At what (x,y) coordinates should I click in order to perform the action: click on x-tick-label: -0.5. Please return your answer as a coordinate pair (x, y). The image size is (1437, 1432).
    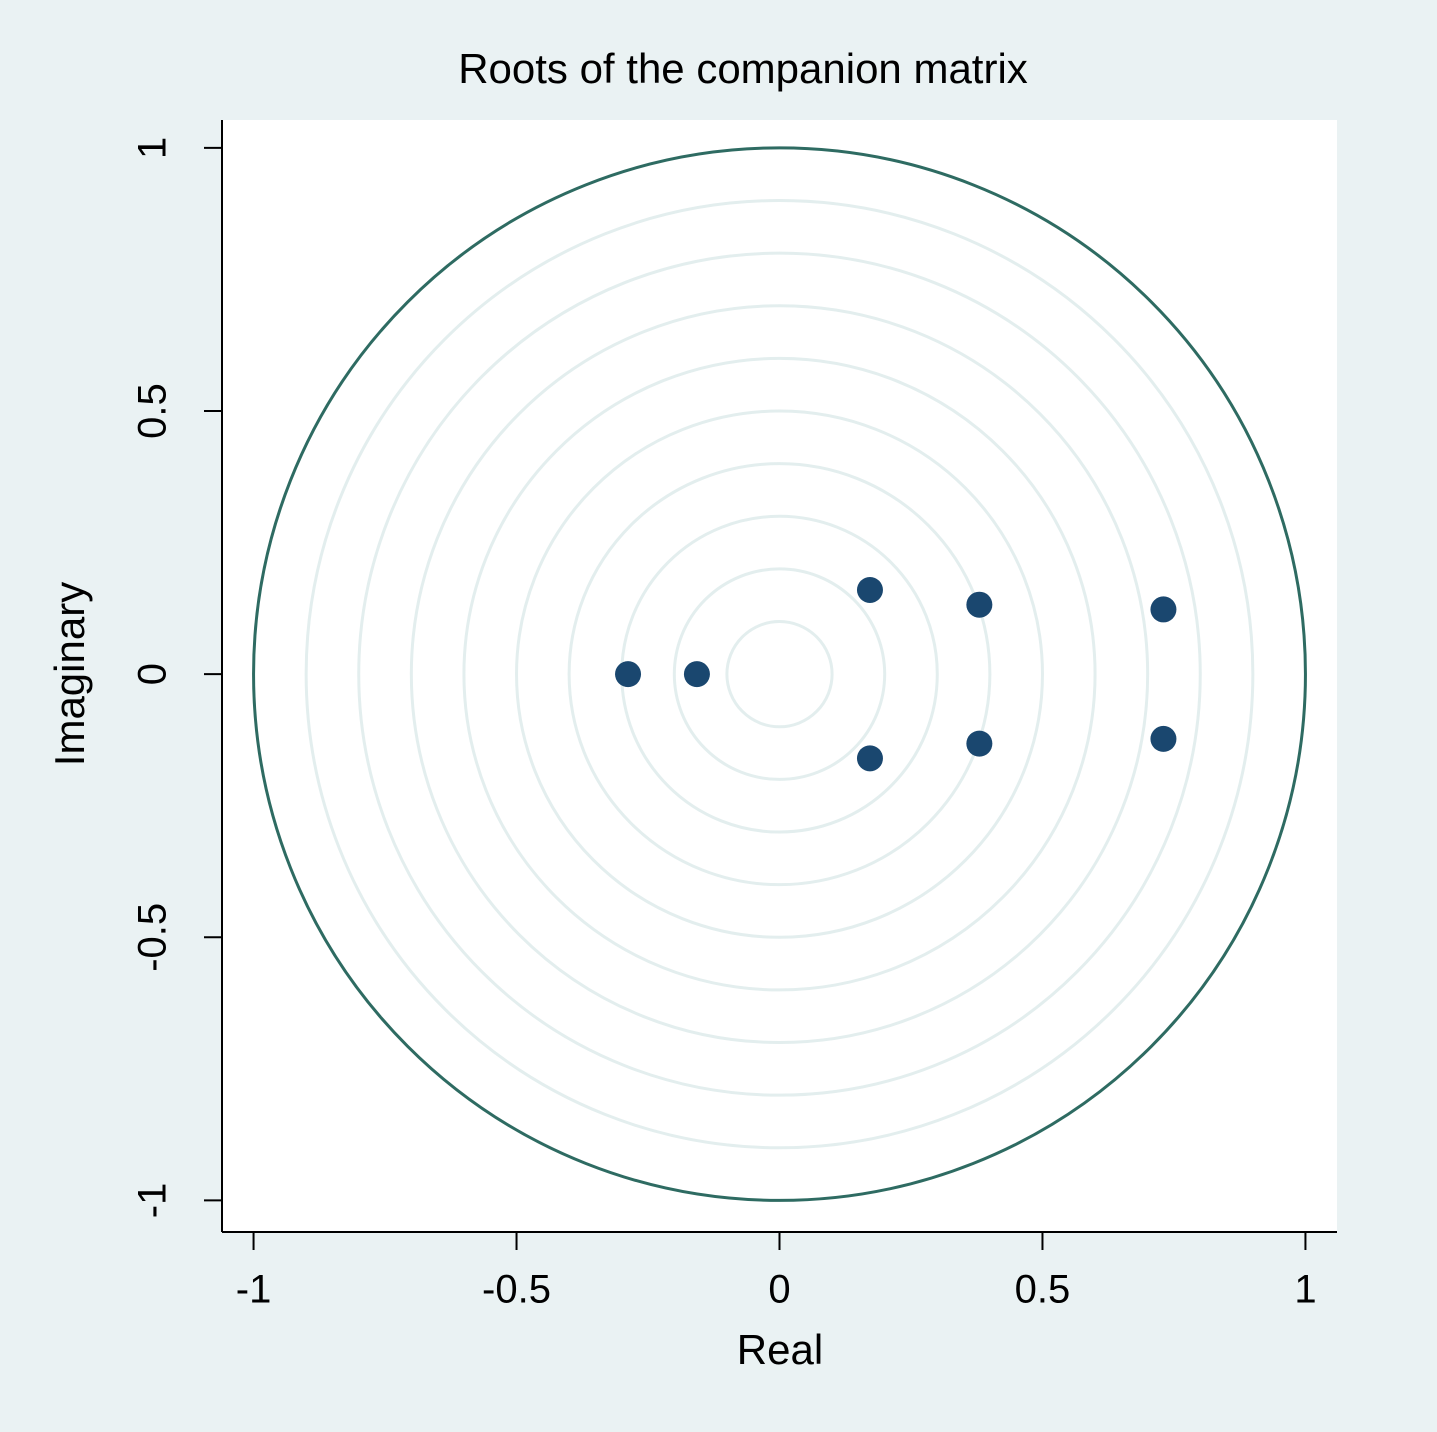
    Looking at the image, I should click on (516, 1290).